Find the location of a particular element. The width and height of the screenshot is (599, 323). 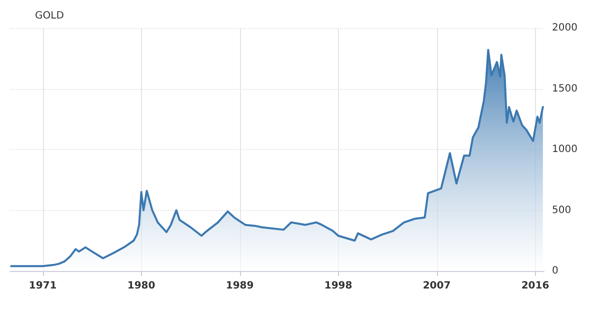

x-tick-label: 1989 is located at coordinates (240, 286).